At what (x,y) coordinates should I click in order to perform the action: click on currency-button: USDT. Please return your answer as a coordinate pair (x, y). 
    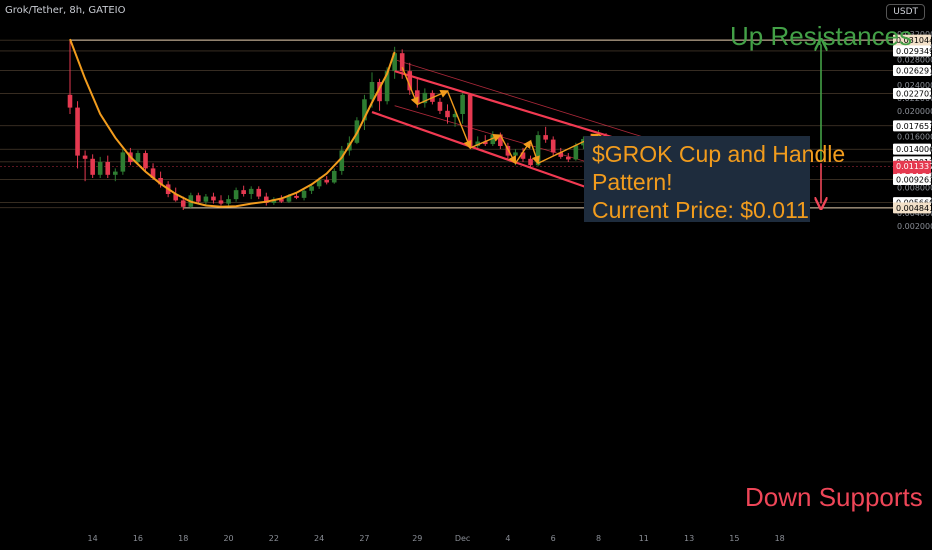
    Looking at the image, I should click on (905, 12).